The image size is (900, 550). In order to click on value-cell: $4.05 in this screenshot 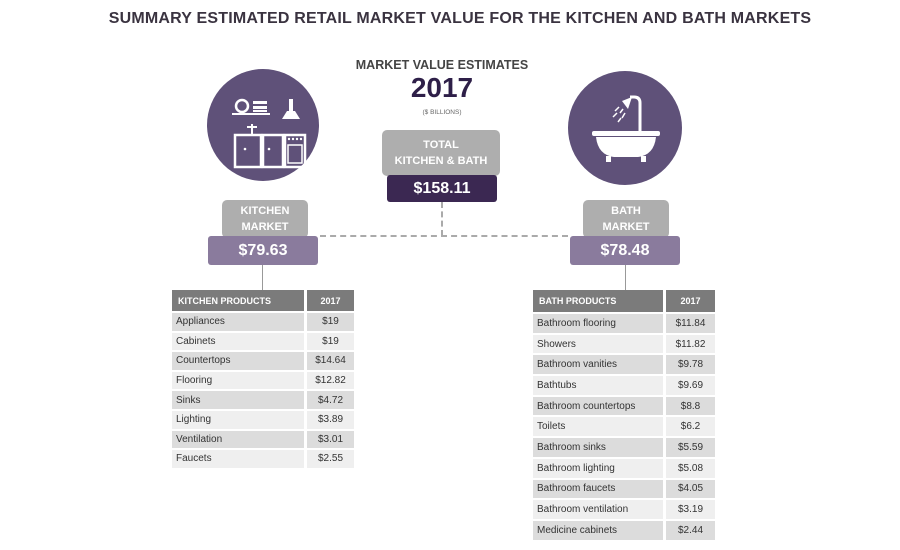, I will do `click(689, 489)`.